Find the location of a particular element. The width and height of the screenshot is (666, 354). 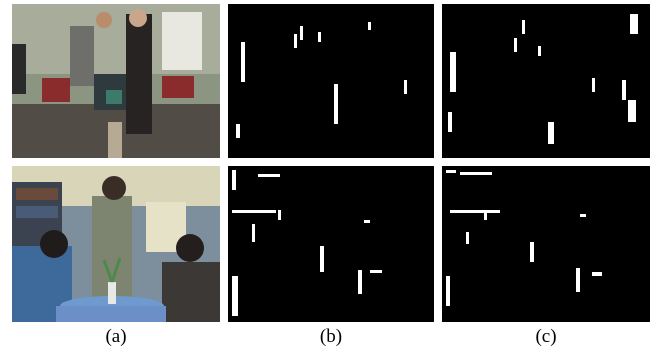

mask-b-row2 is located at coordinates (331, 244).